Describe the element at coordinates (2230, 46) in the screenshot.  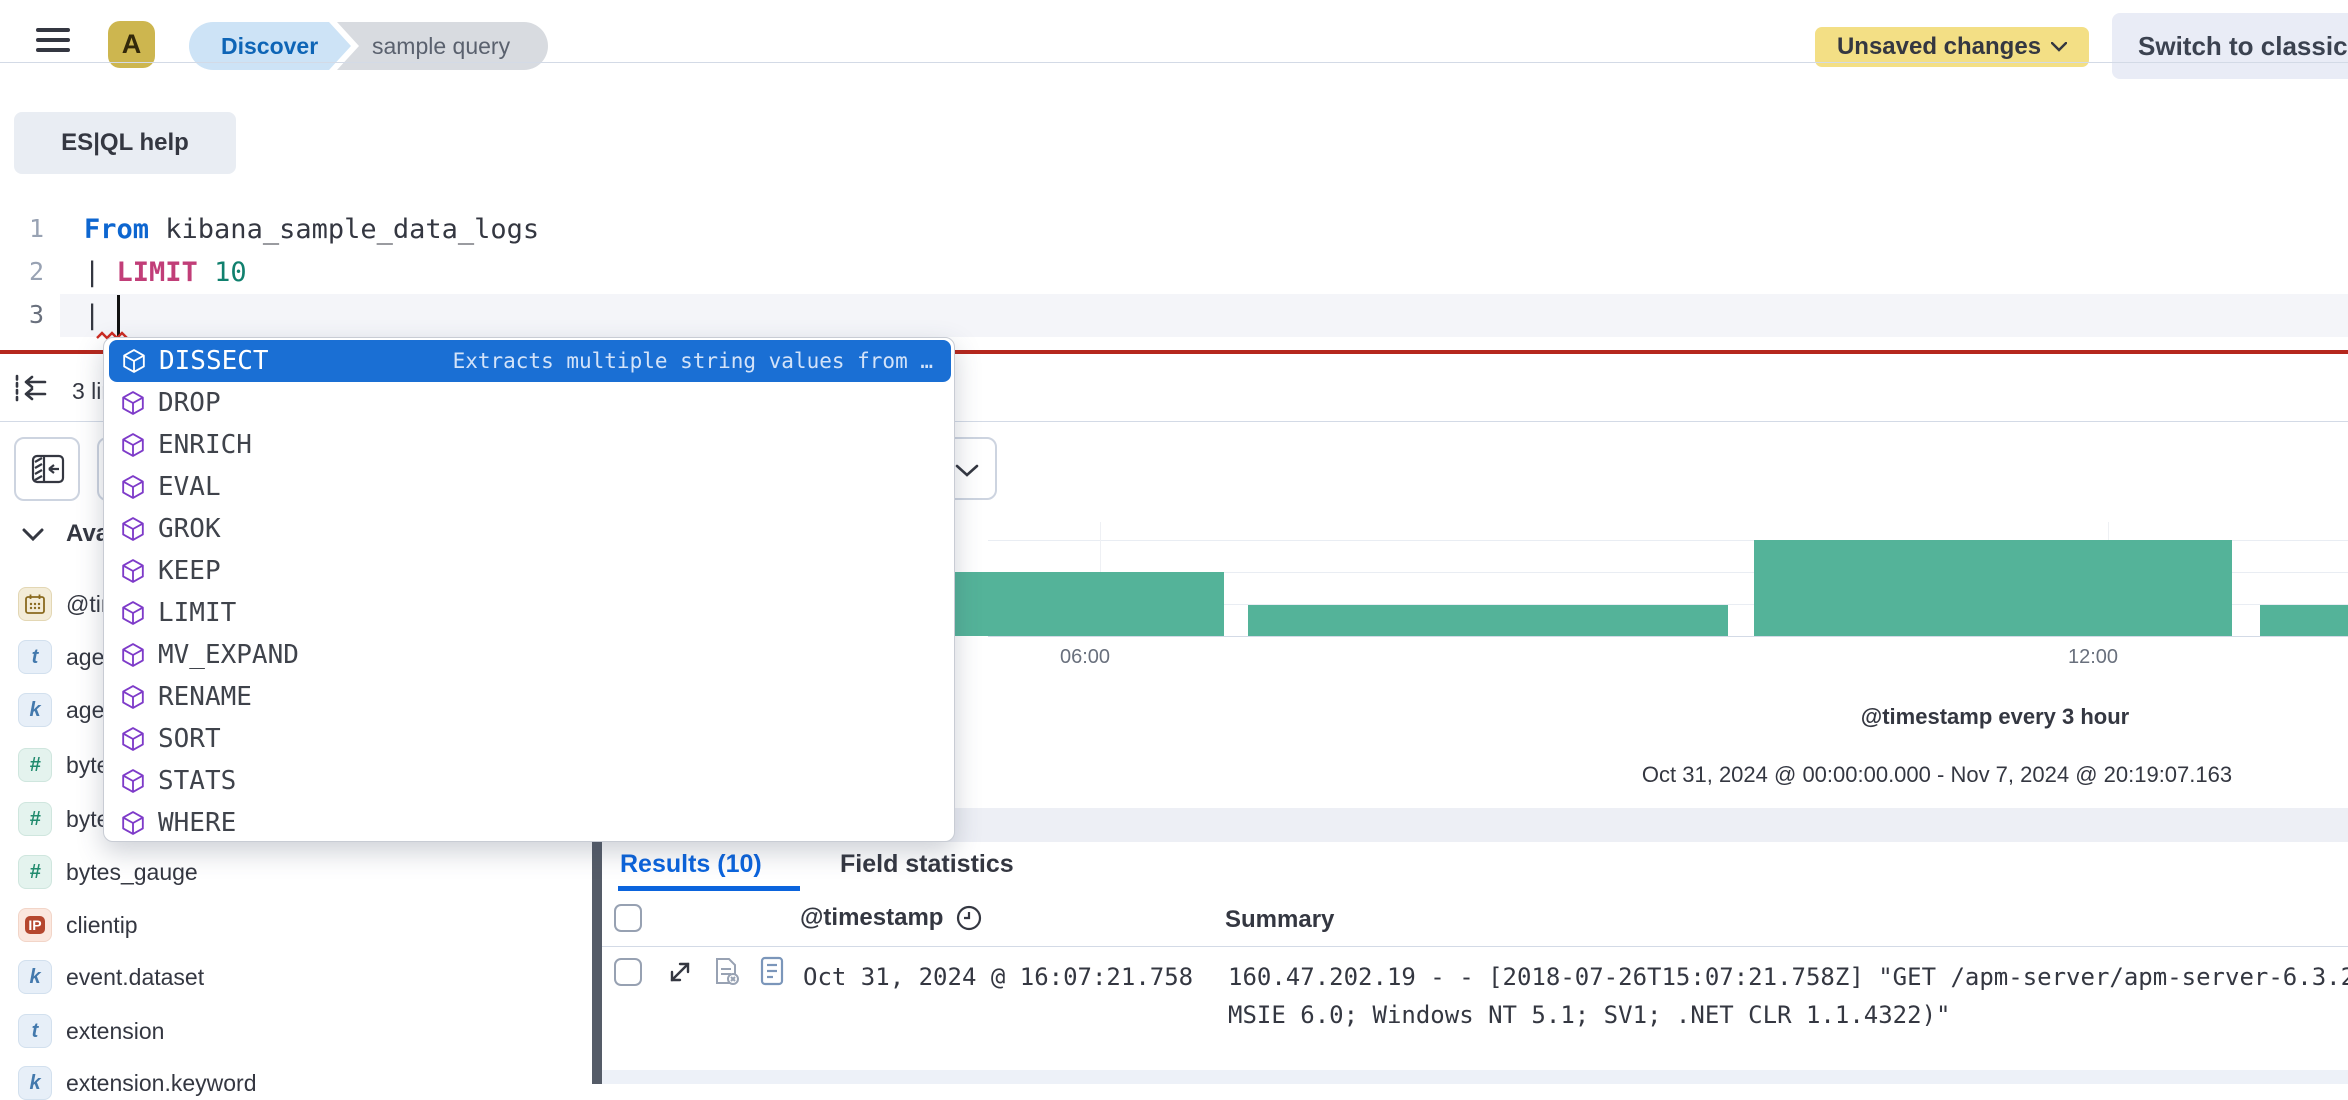
I see `switch-to-classic-button: Switch to classic` at that location.